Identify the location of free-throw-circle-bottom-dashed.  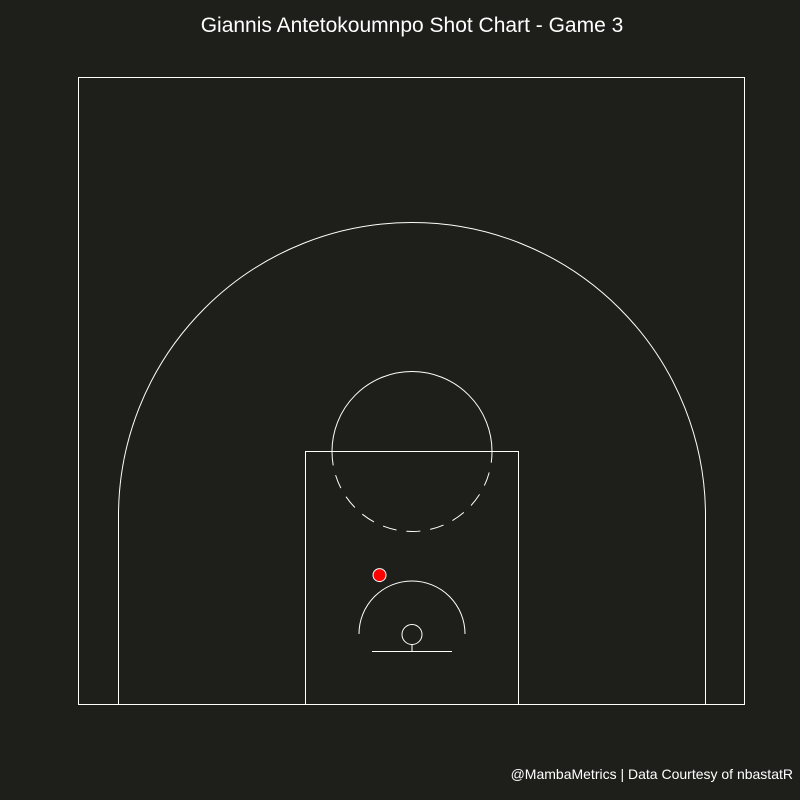
(412, 491).